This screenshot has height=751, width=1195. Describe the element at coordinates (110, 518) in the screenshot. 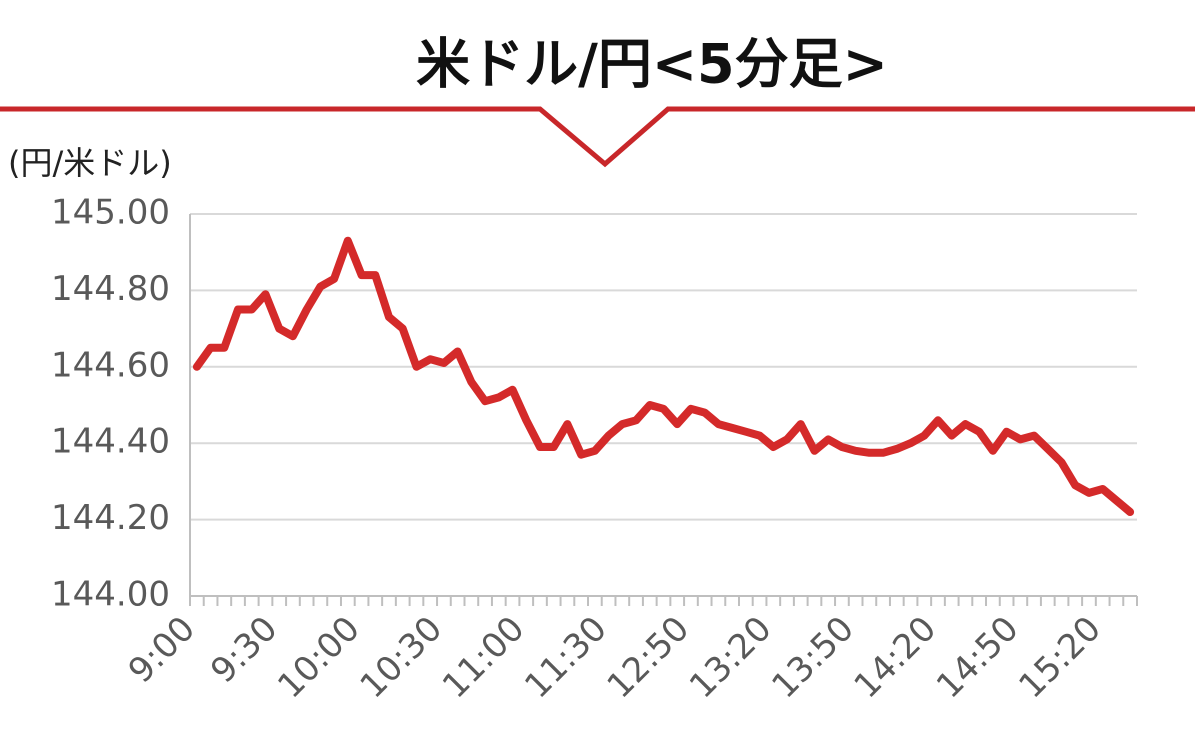

I see `y-tick-label: 144.20` at that location.